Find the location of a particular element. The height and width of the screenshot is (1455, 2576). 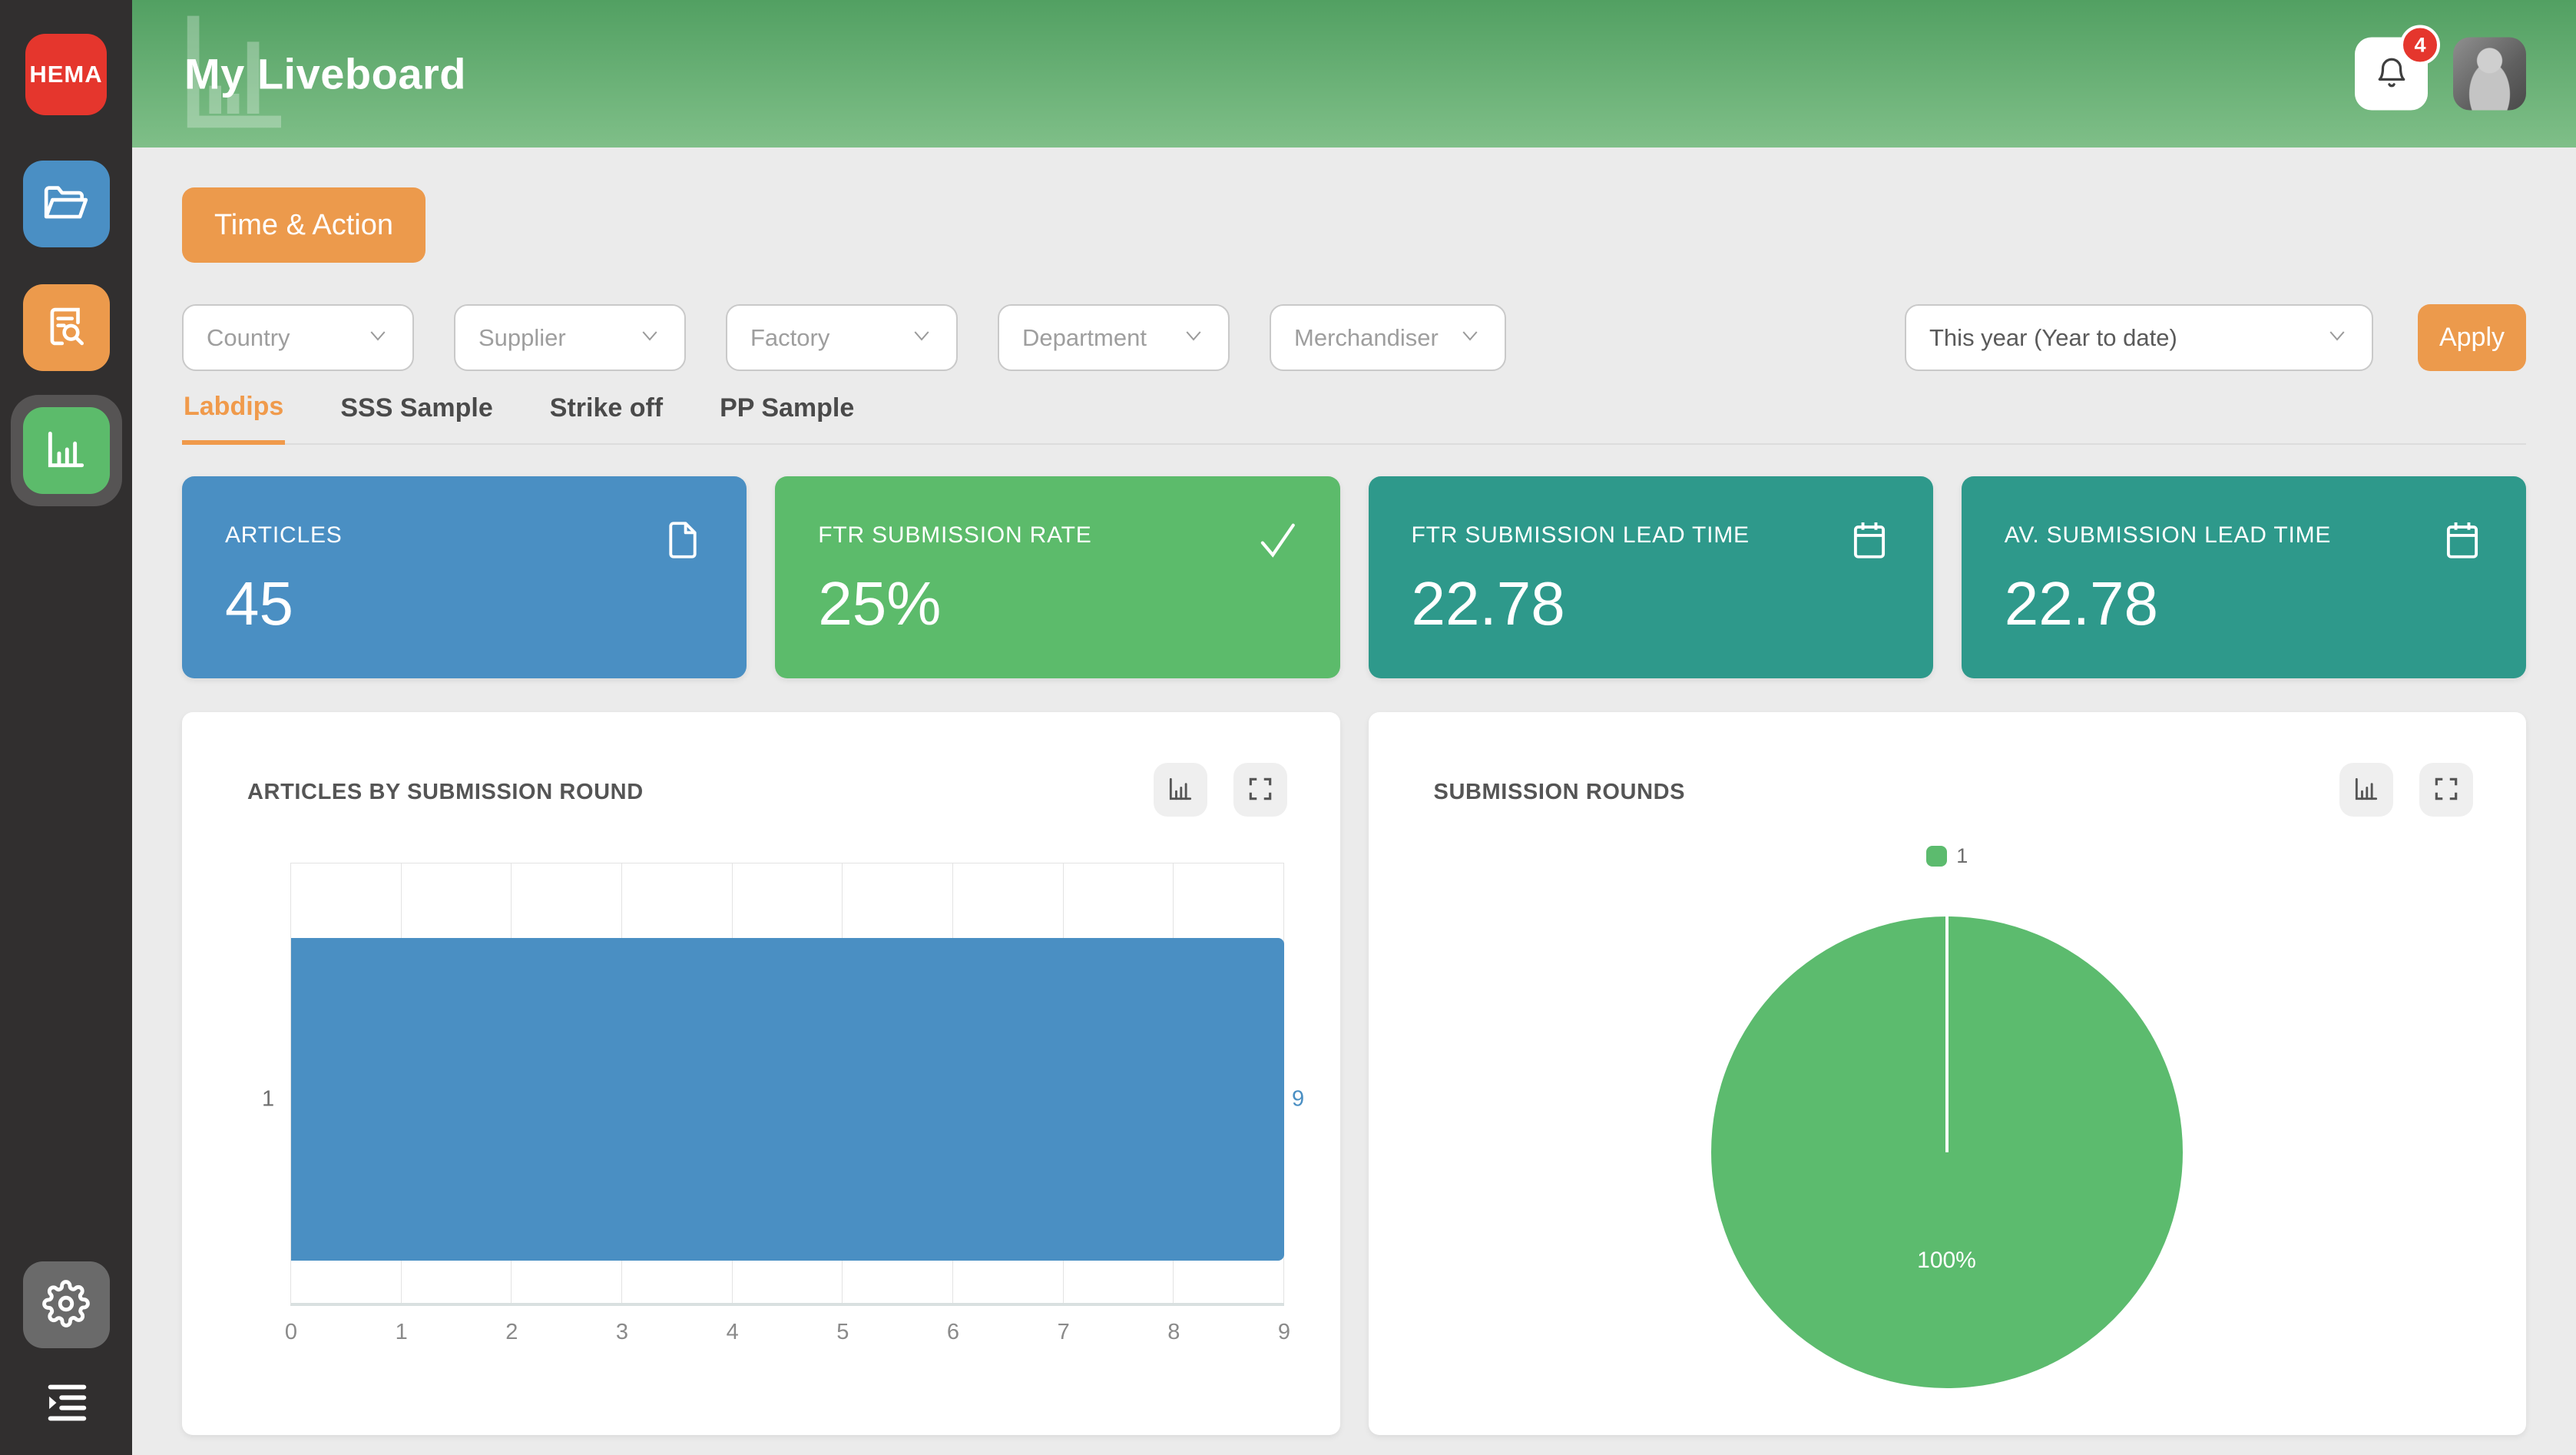

x-tick: 9 is located at coordinates (1284, 1332).